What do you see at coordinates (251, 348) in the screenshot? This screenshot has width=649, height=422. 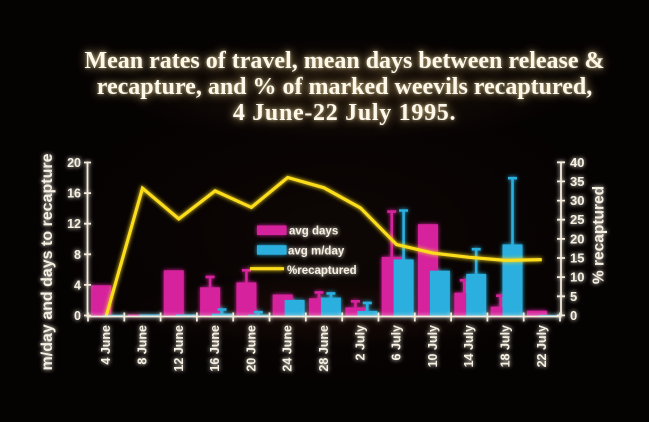 I see `svg-text: 20 June` at bounding box center [251, 348].